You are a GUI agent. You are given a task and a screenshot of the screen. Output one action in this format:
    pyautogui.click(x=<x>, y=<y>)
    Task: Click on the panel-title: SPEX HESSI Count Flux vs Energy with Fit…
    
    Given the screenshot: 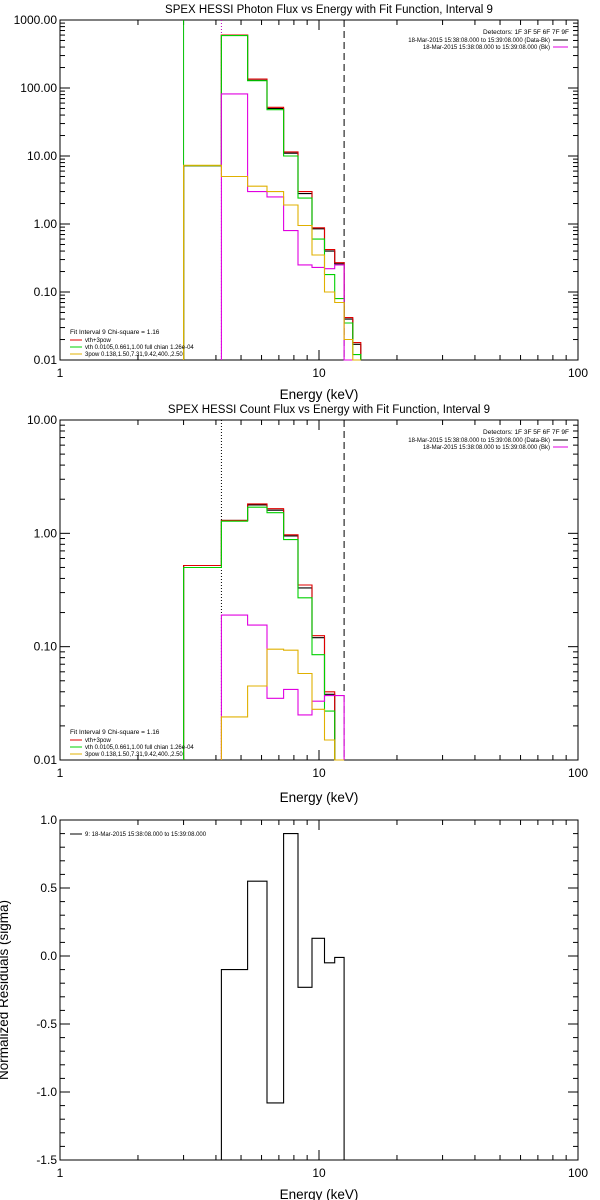 What is the action you would take?
    pyautogui.click(x=329, y=410)
    